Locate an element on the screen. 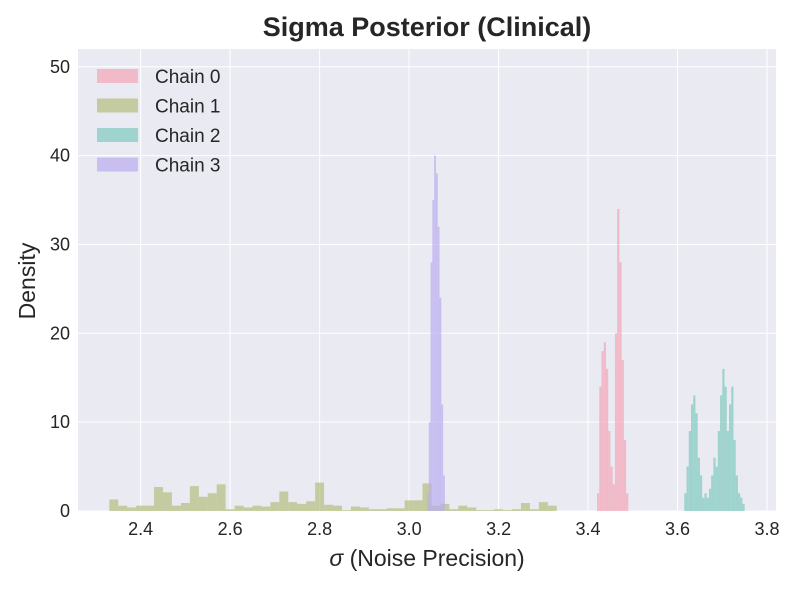 This screenshot has height=589, width=793. y-tick-label: 20 is located at coordinates (60, 333).